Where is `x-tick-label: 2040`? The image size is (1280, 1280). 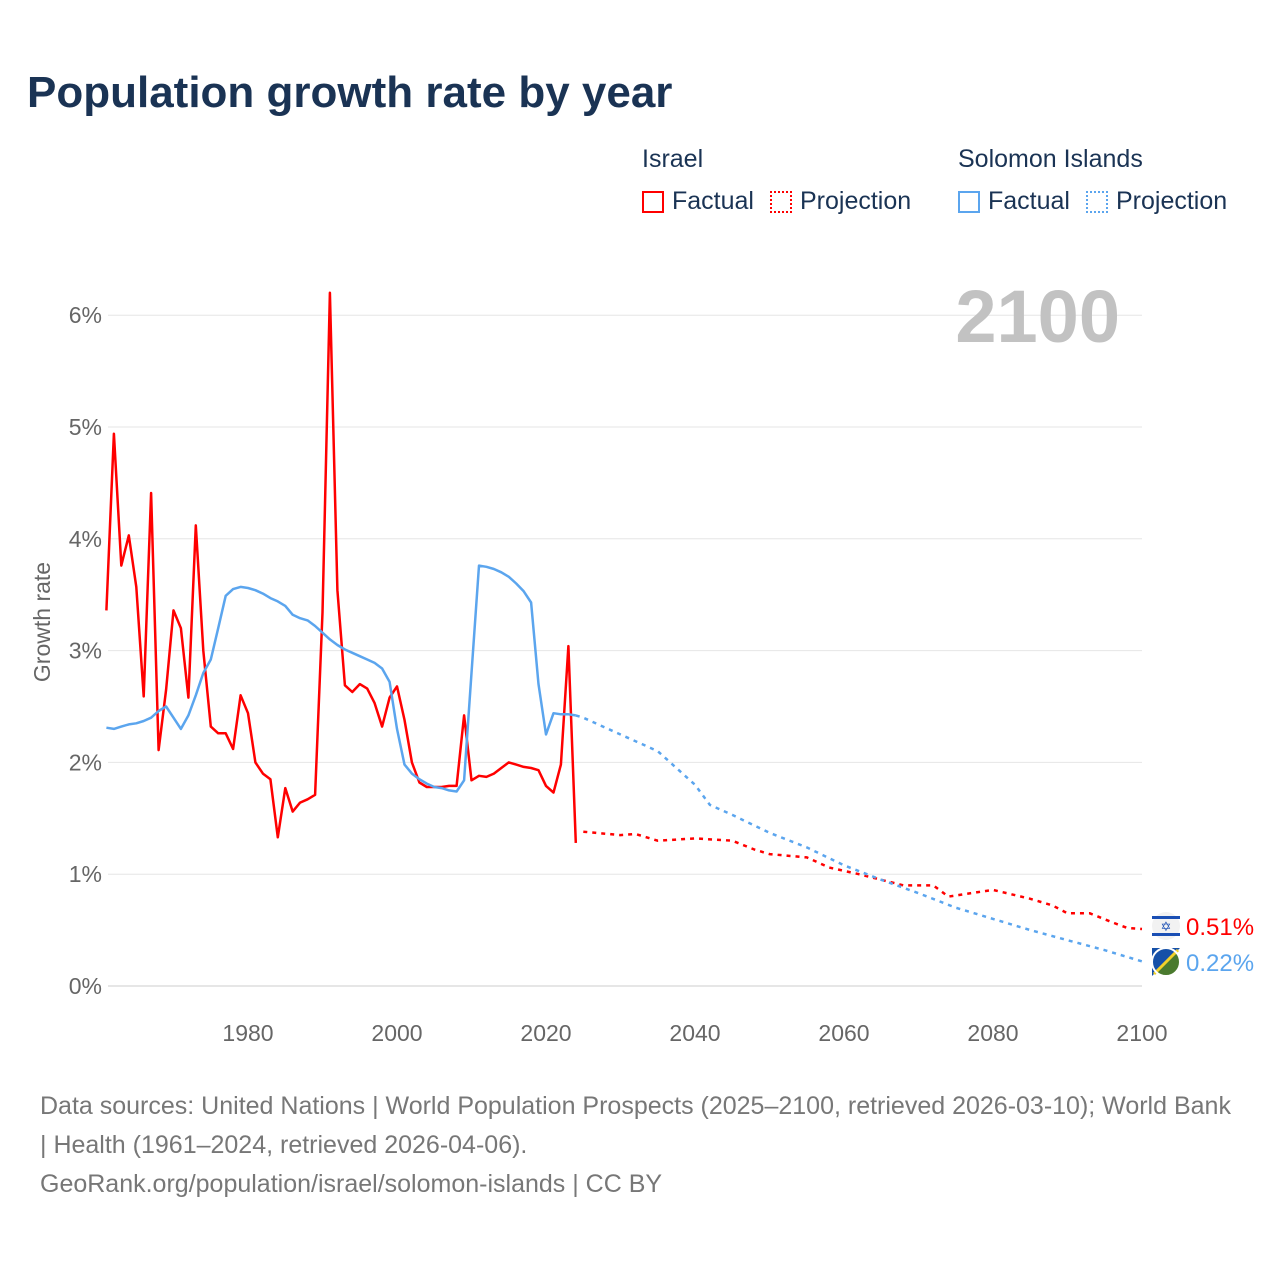
x-tick-label: 2040 is located at coordinates (694, 1033).